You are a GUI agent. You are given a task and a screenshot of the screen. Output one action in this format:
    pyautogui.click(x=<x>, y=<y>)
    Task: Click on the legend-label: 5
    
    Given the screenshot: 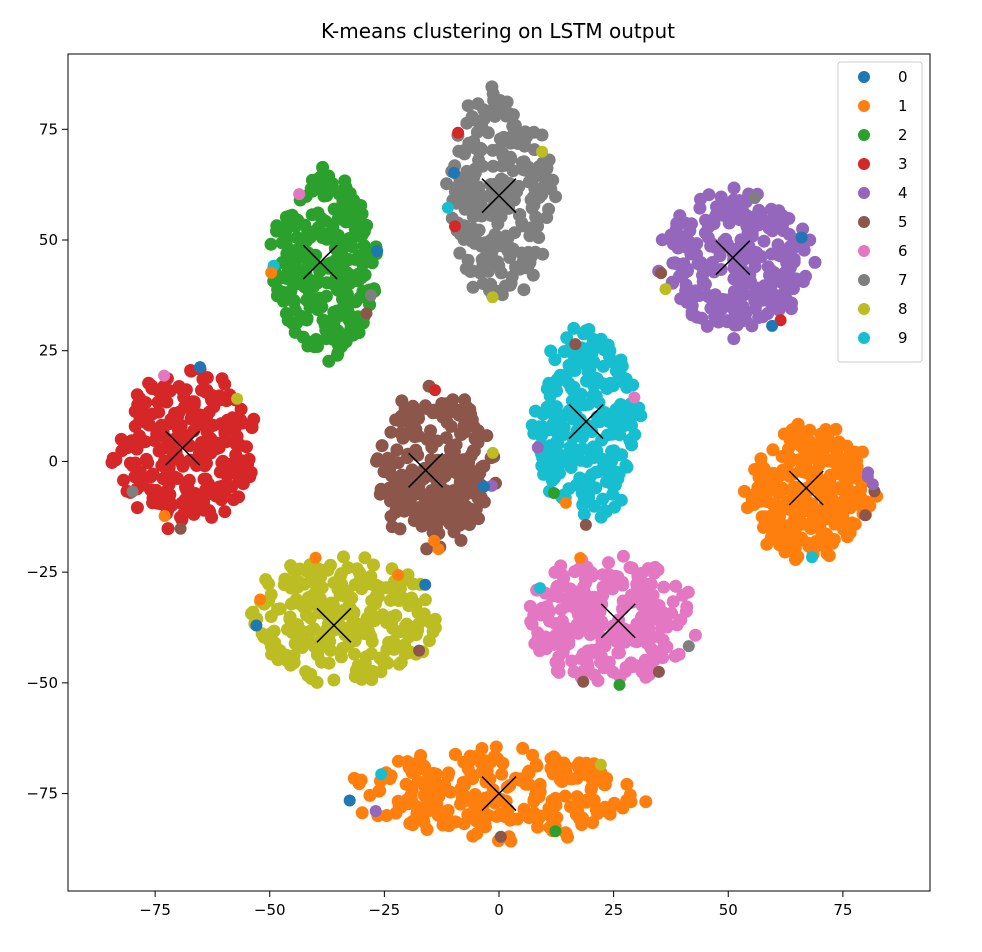 What is the action you would take?
    pyautogui.click(x=903, y=222)
    